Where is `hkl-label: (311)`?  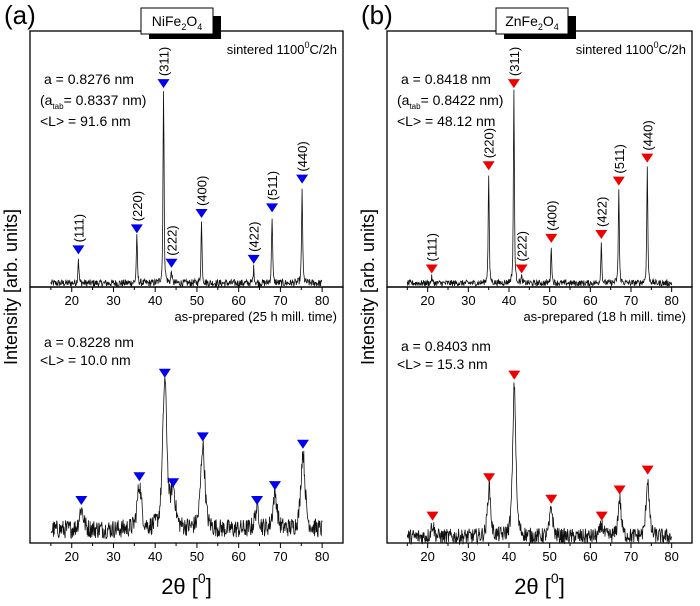 hkl-label: (311) is located at coordinates (514, 61).